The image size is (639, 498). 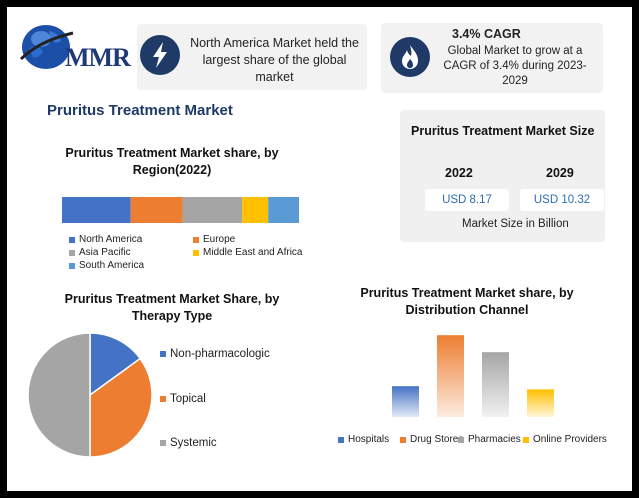 I want to click on pie-slice-systemic, so click(x=59, y=395).